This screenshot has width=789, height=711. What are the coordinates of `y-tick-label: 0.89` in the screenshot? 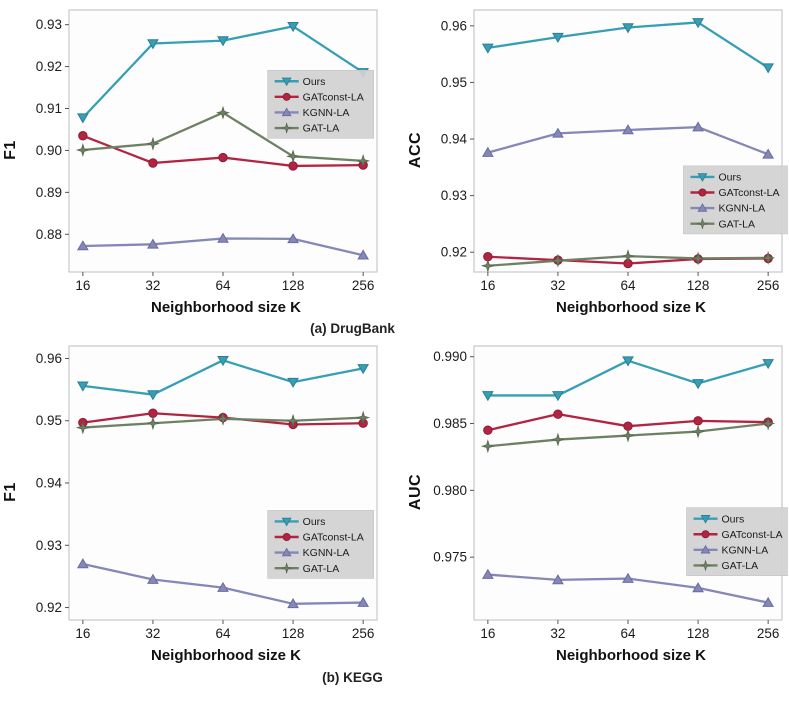 It's located at (49, 192).